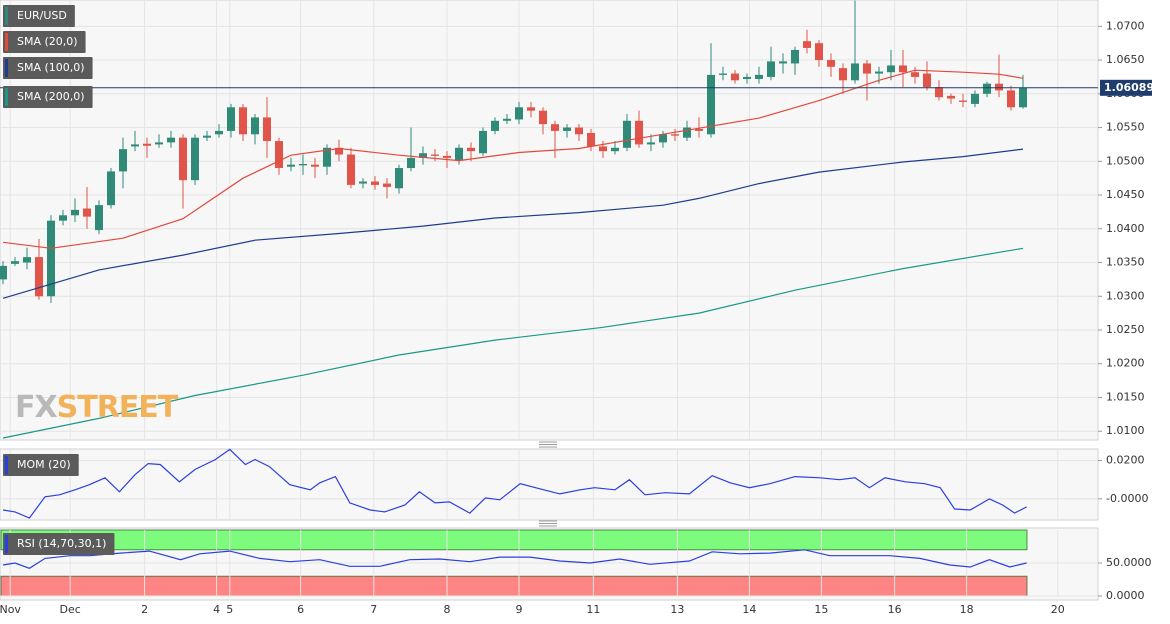 The height and width of the screenshot is (624, 1170). I want to click on x-tick-label: 18, so click(967, 609).